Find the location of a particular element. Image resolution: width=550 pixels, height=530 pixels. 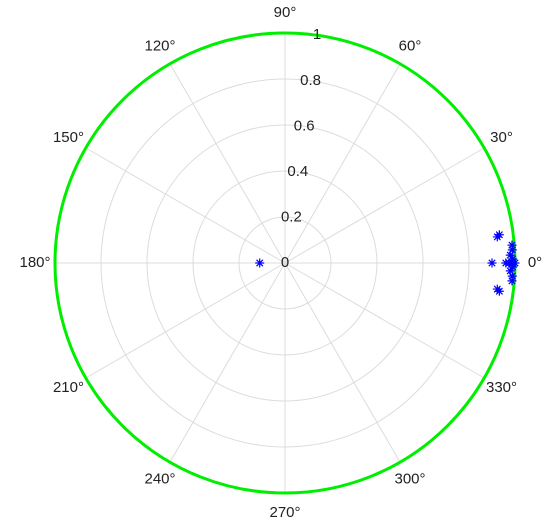

theta-tick-label: 30° is located at coordinates (501, 137).